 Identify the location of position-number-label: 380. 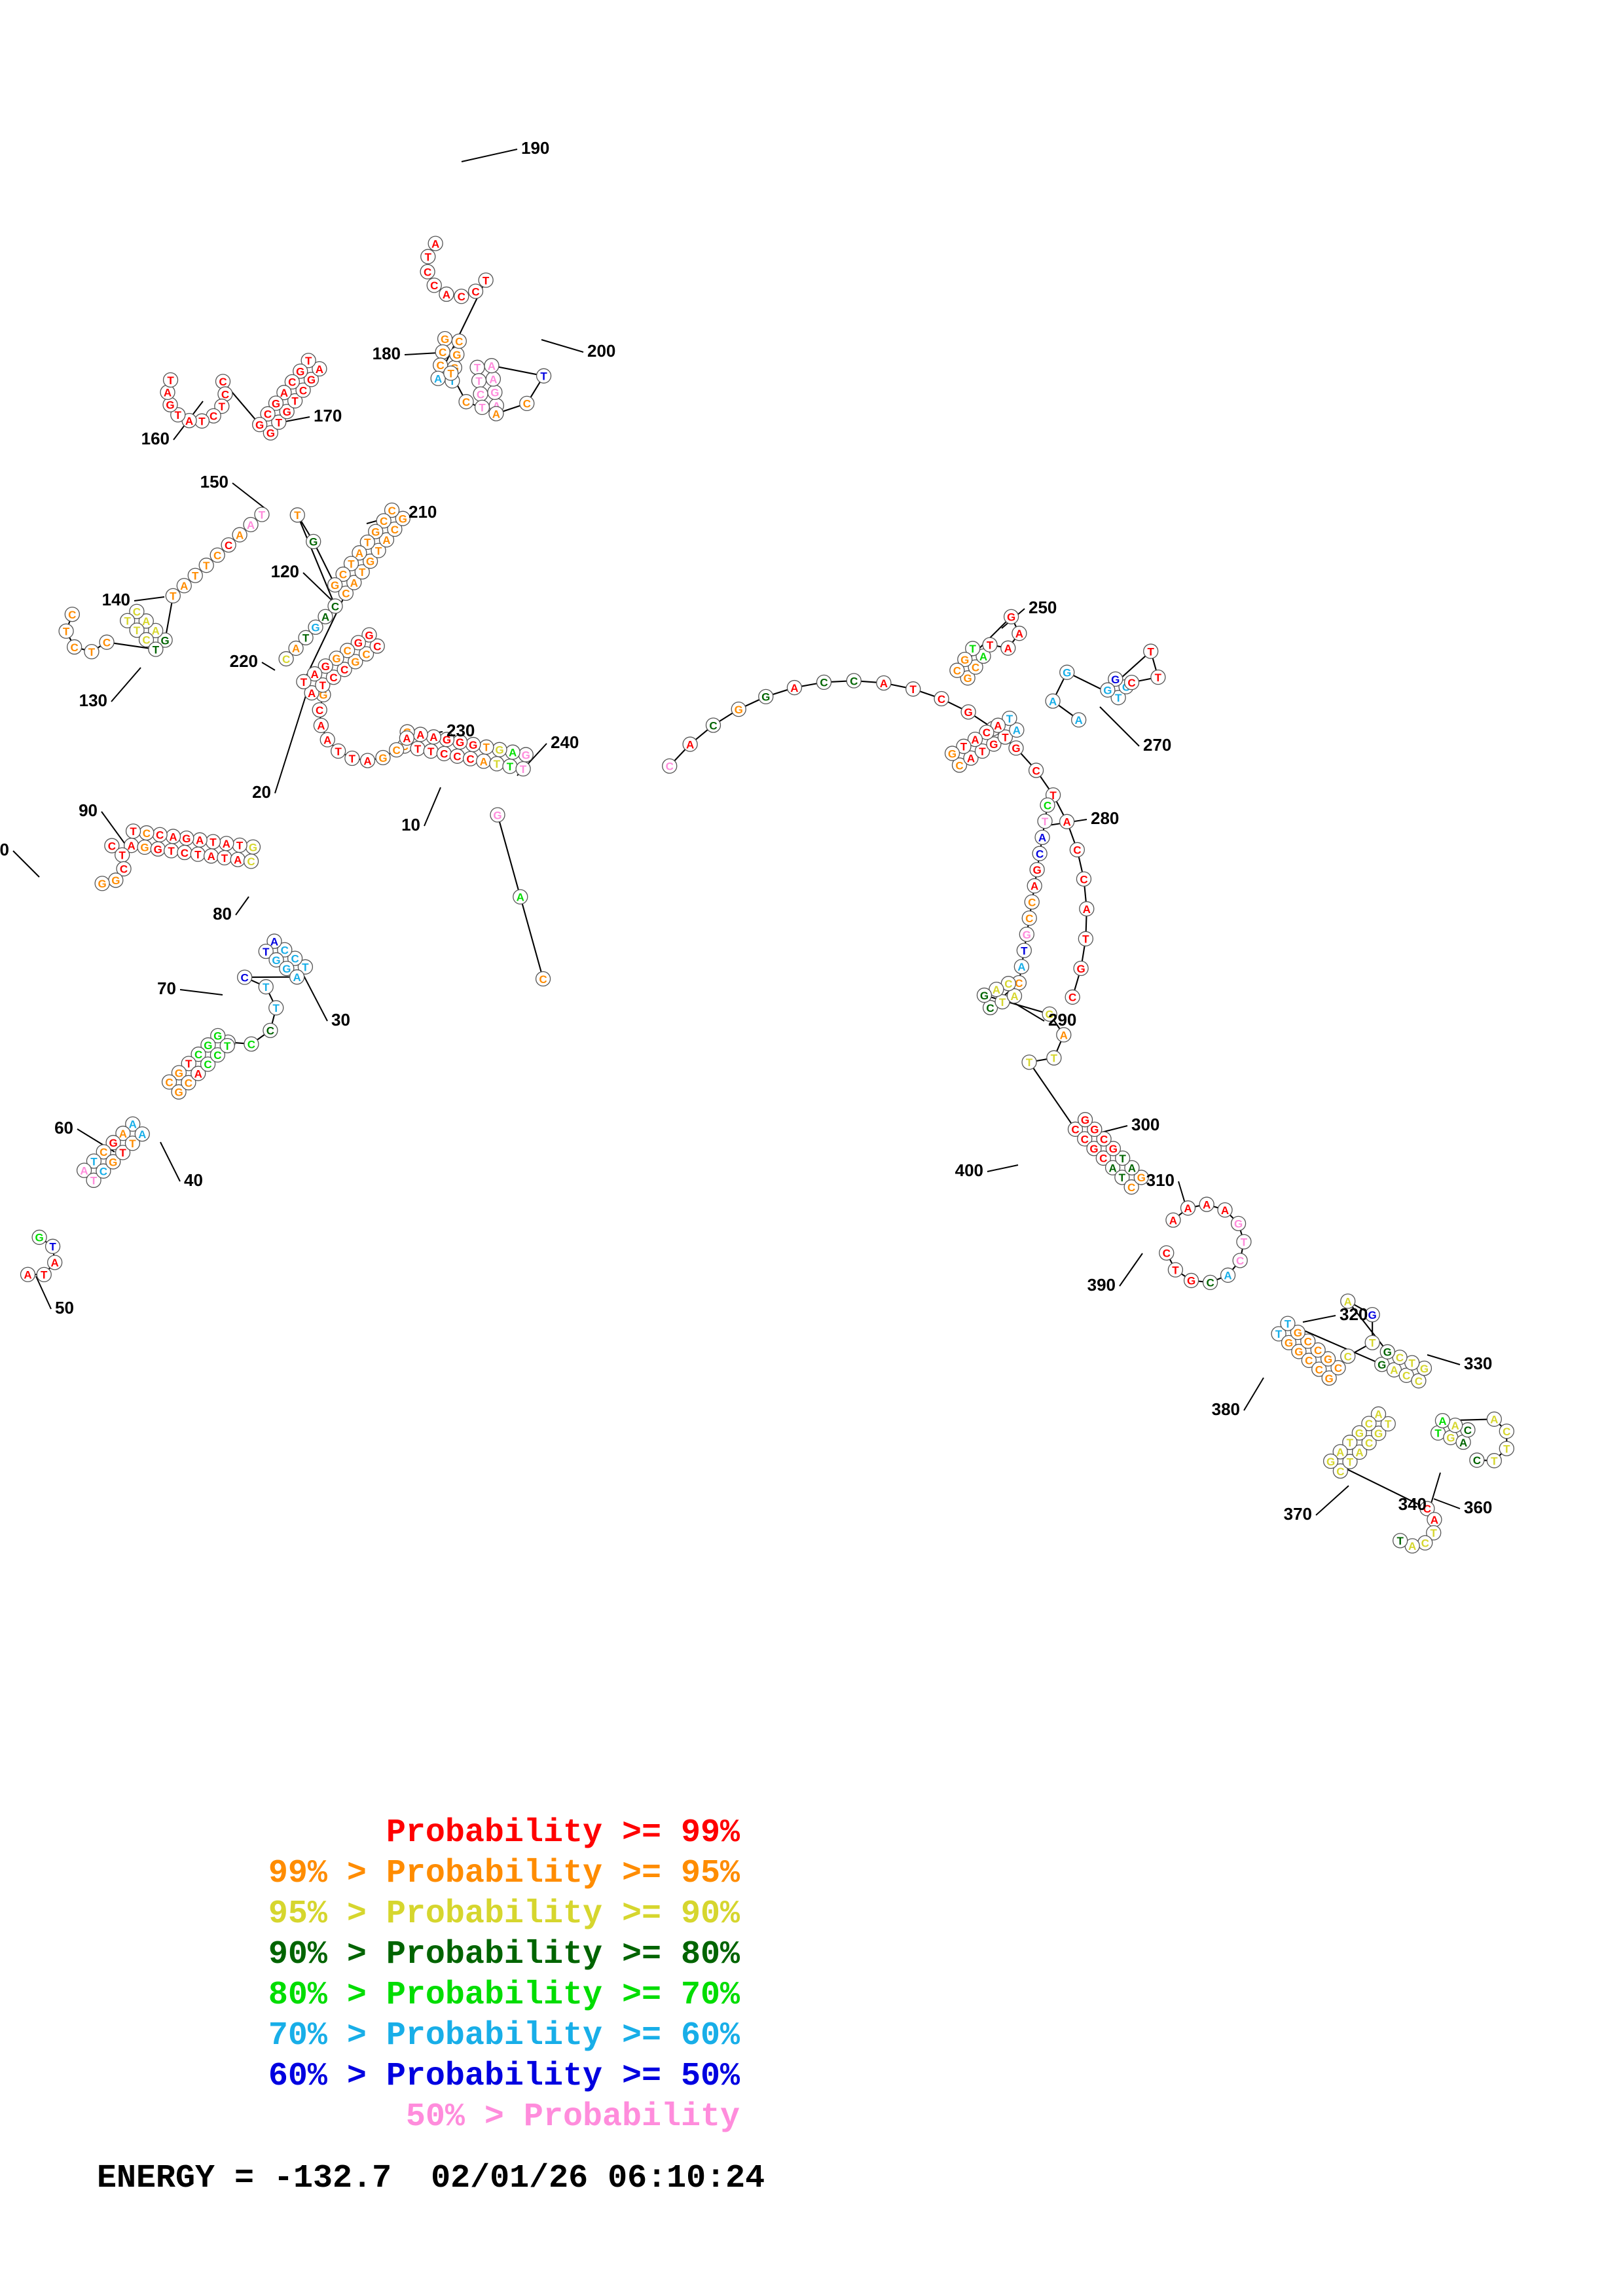
(1226, 1409).